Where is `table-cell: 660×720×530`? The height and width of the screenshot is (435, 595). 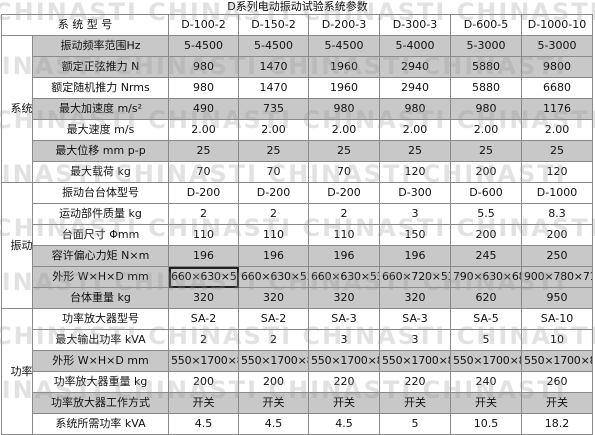 table-cell: 660×720×530 is located at coordinates (415, 277).